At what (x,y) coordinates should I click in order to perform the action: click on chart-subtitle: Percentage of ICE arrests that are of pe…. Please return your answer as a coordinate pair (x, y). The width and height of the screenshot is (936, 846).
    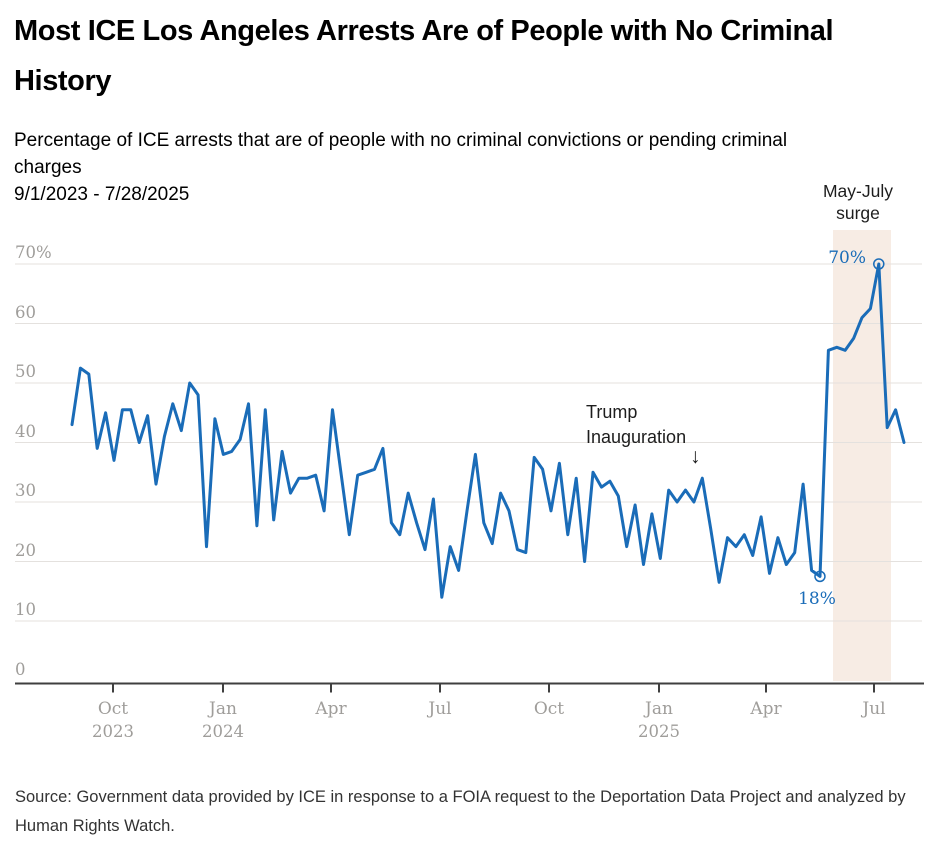
    Looking at the image, I should click on (470, 154).